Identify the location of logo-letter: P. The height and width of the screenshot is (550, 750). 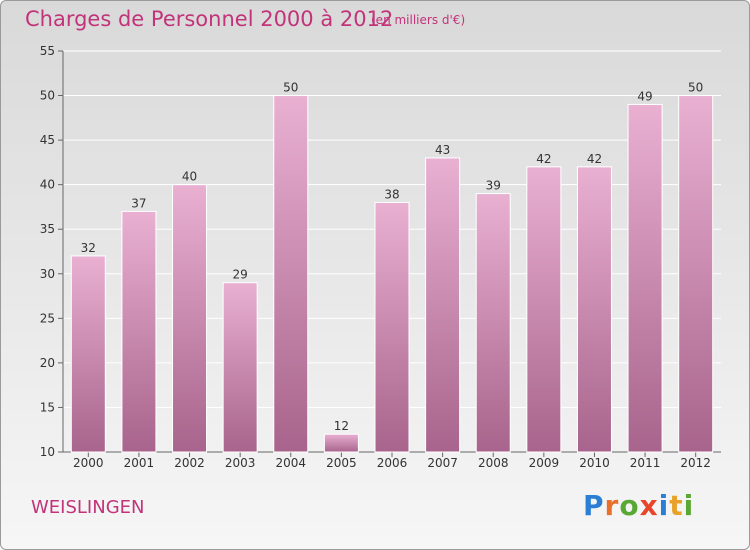
(594, 505).